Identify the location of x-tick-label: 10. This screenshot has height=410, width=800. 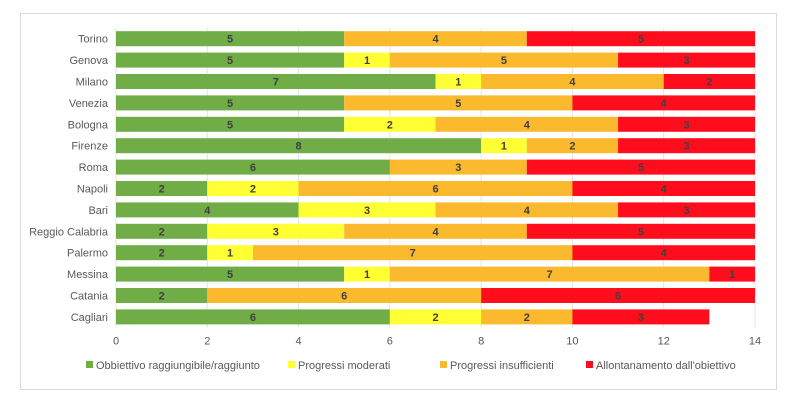
(572, 342).